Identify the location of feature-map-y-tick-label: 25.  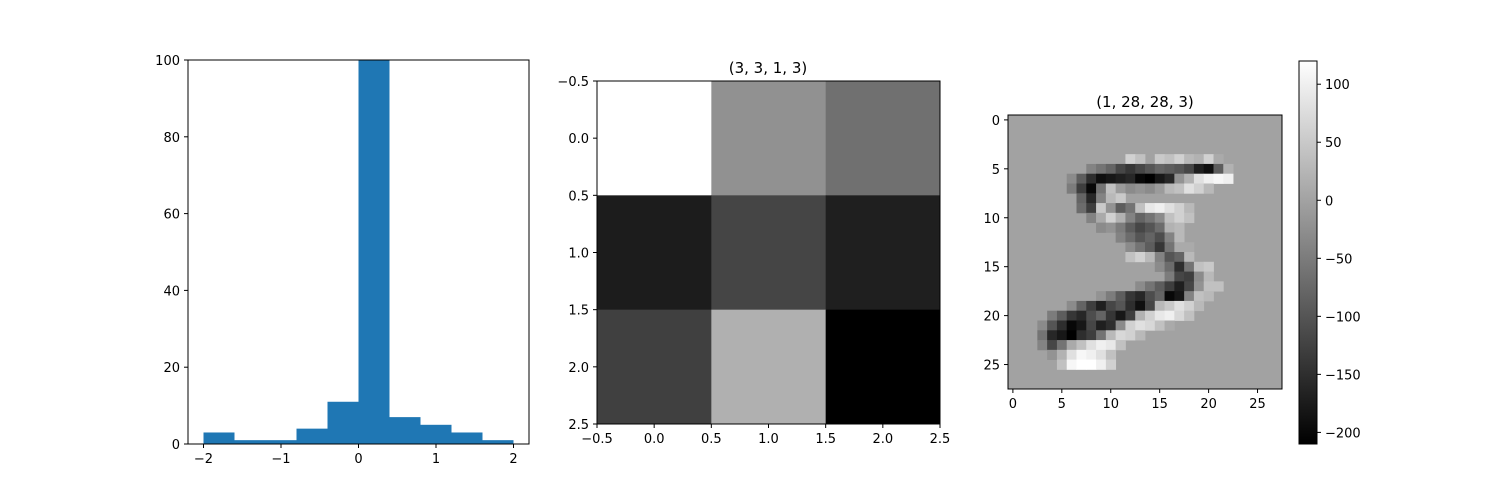
(991, 366).